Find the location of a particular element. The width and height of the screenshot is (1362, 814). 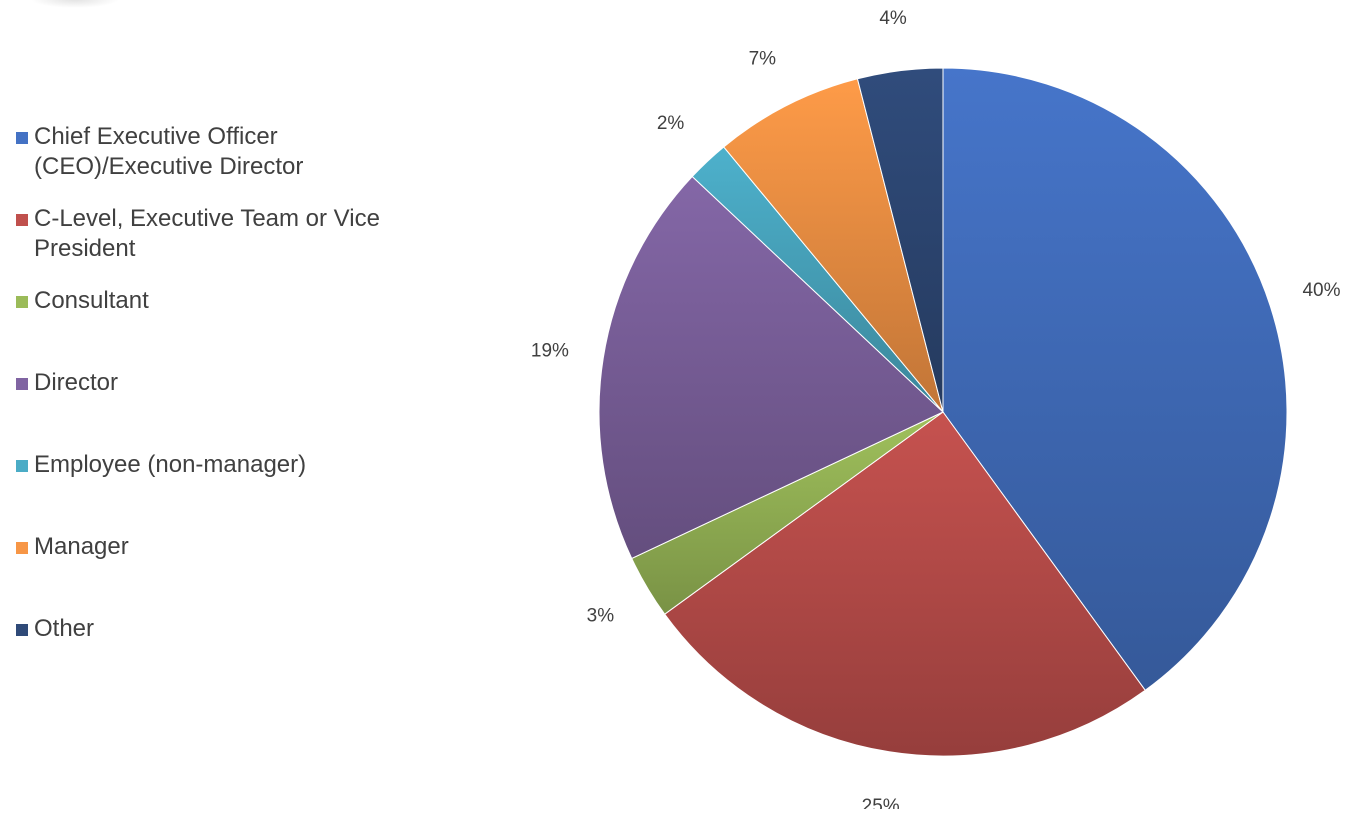

data-label-c-level-executive-team-or-vice-president: 25% is located at coordinates (881, 802).